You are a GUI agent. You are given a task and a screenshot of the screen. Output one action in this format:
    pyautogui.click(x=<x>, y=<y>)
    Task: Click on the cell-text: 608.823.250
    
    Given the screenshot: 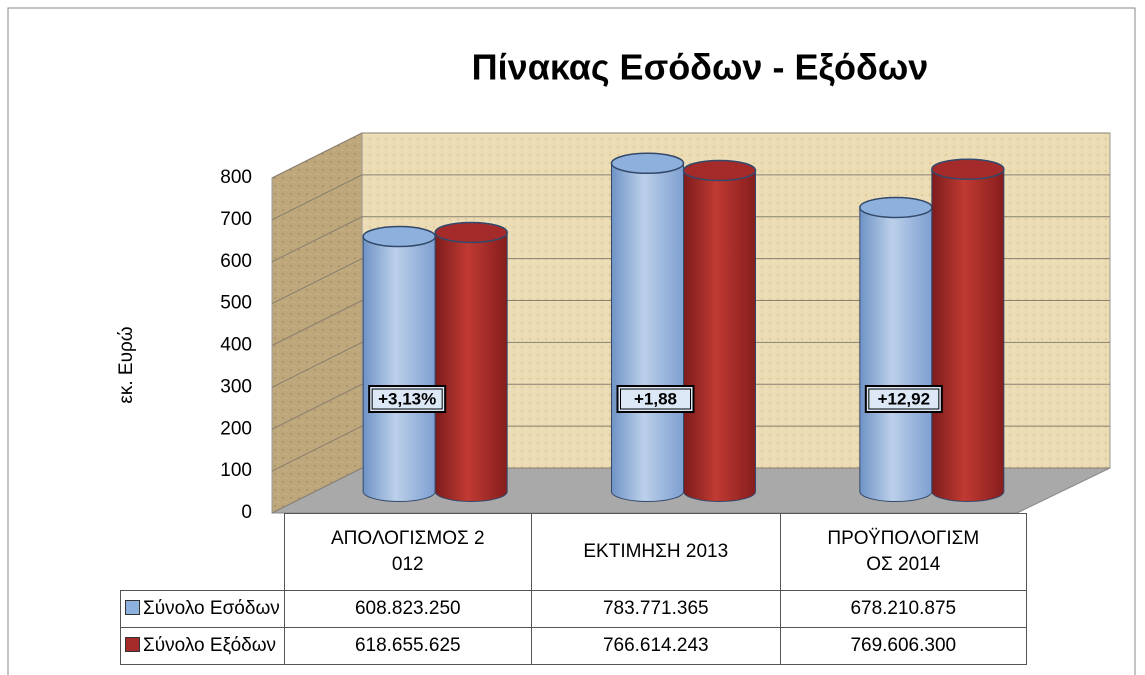 What is the action you would take?
    pyautogui.click(x=407, y=608)
    